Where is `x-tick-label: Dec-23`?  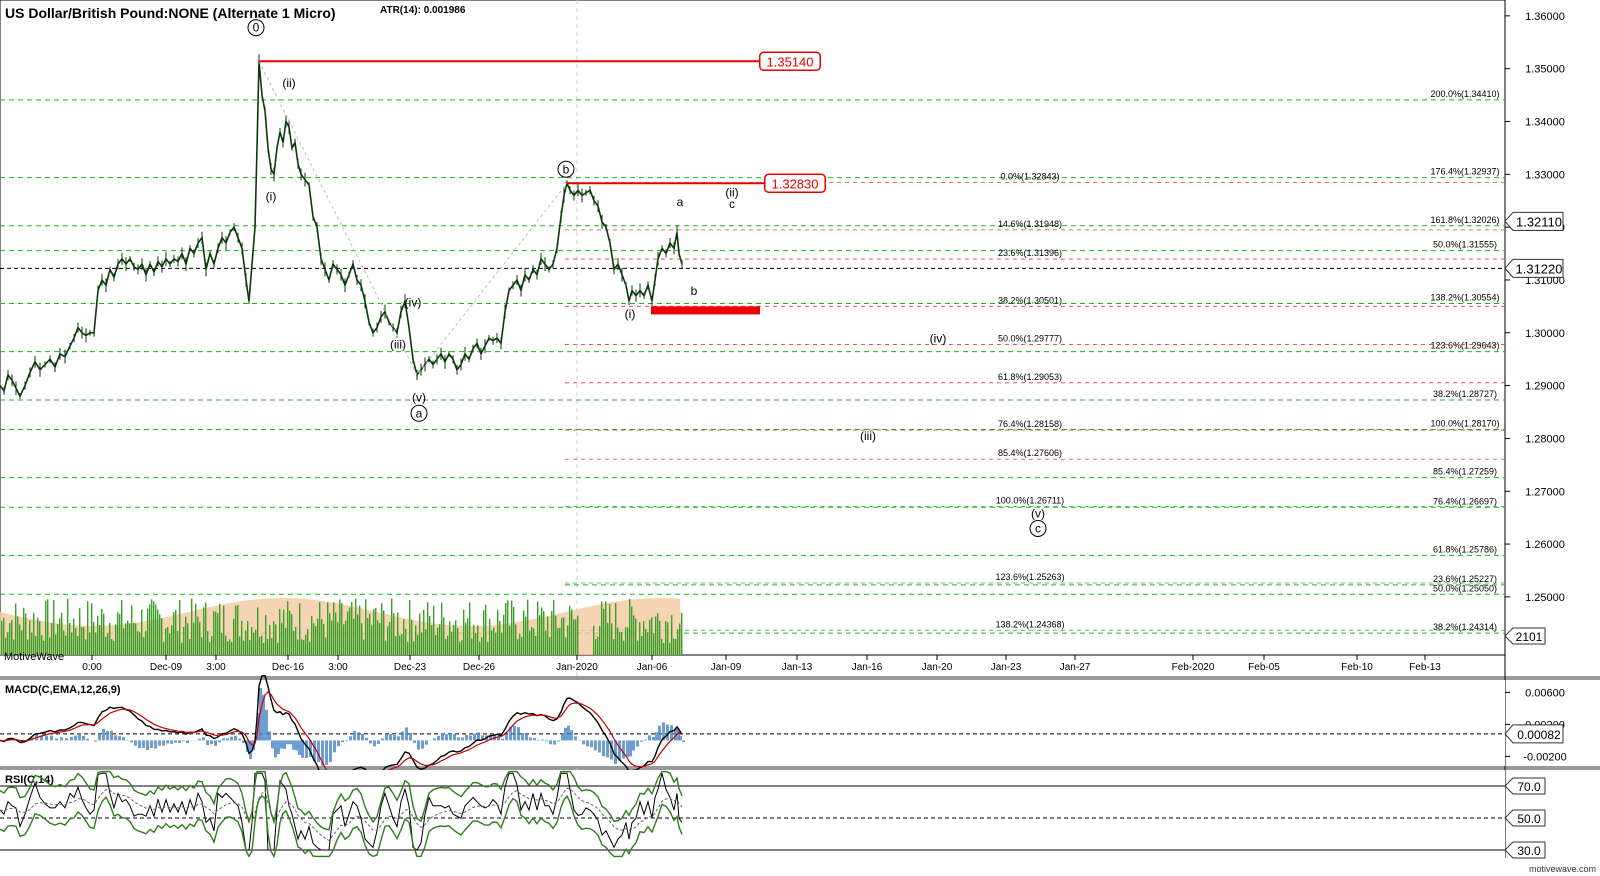 x-tick-label: Dec-23 is located at coordinates (410, 667).